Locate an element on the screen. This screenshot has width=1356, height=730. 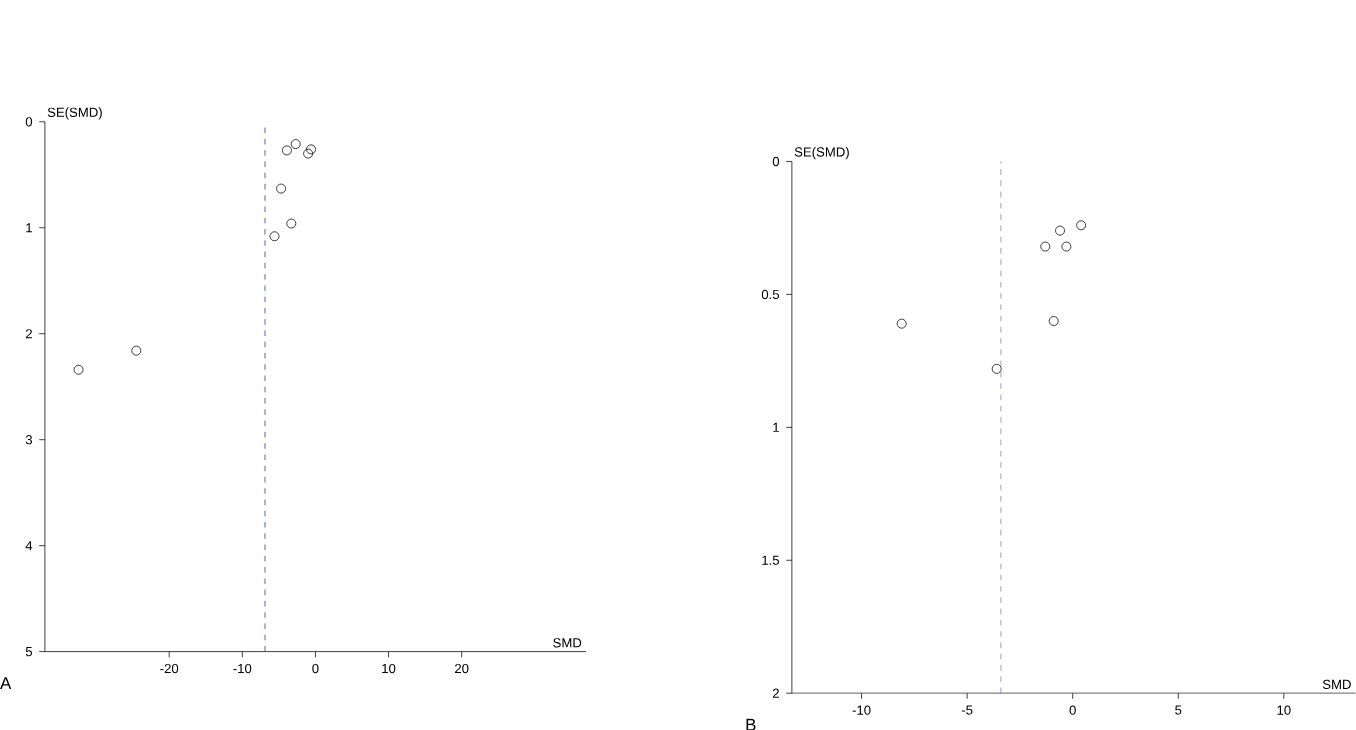
text: A is located at coordinates (6, 683).